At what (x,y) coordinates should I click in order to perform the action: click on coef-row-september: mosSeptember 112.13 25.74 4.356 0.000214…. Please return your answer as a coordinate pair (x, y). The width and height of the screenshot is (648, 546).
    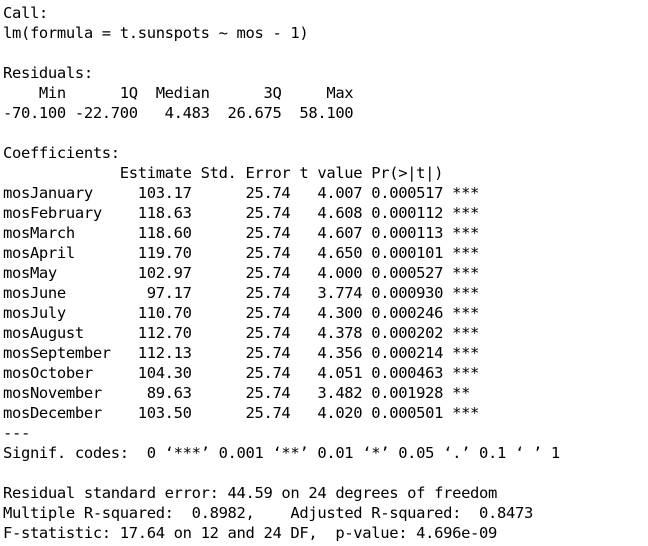
    Looking at the image, I should click on (241, 353).